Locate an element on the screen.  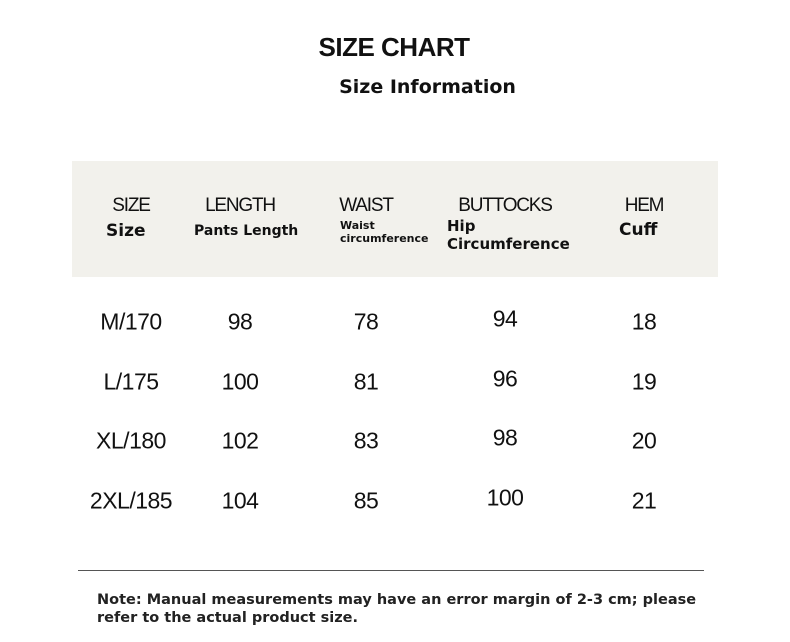
header-waist-sub: Waist circumference is located at coordinates (384, 232).